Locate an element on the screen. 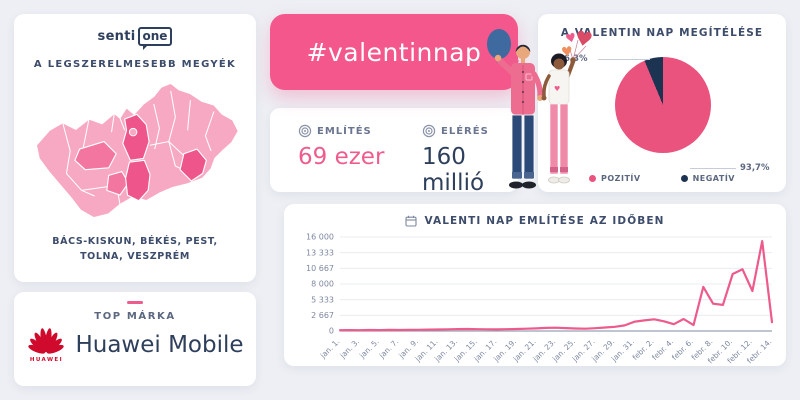  svg-text: 13 333 is located at coordinates (320, 252).